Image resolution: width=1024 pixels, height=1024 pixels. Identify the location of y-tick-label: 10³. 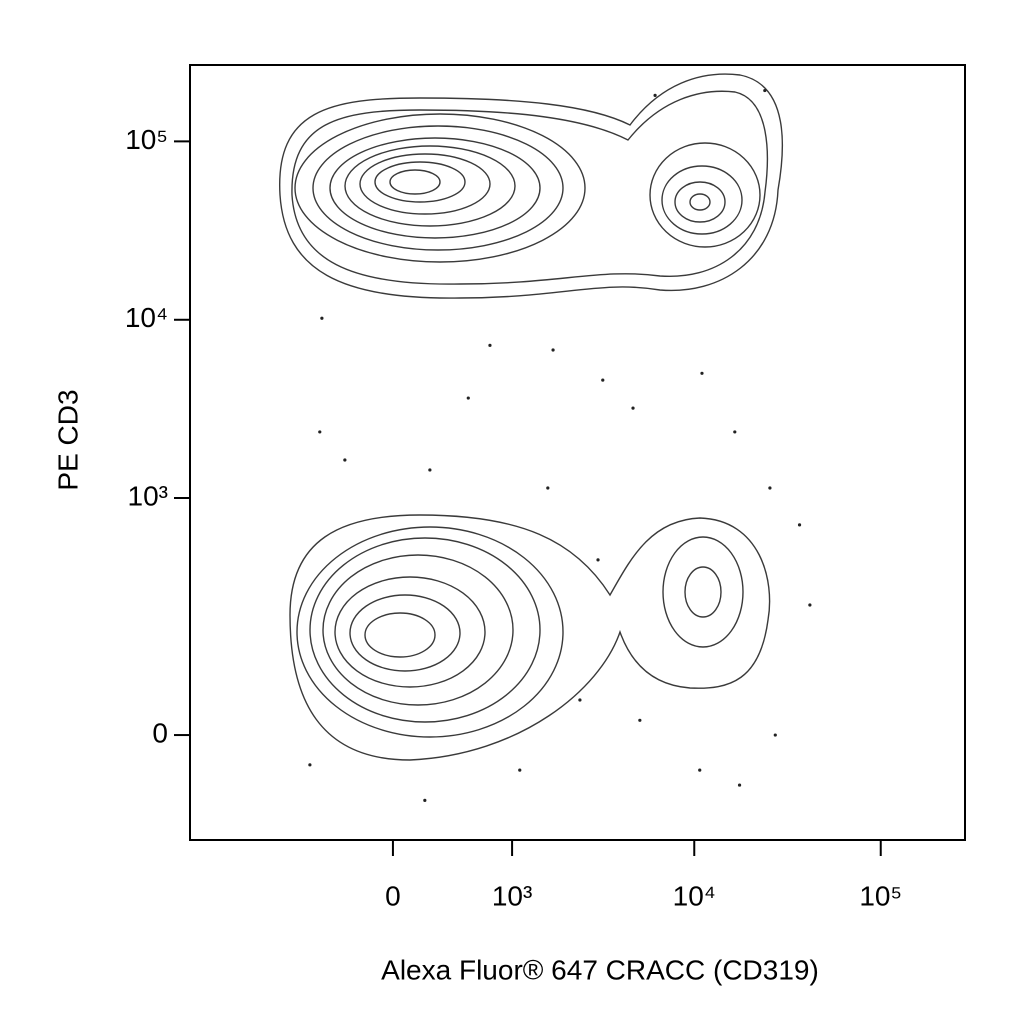
(148, 495).